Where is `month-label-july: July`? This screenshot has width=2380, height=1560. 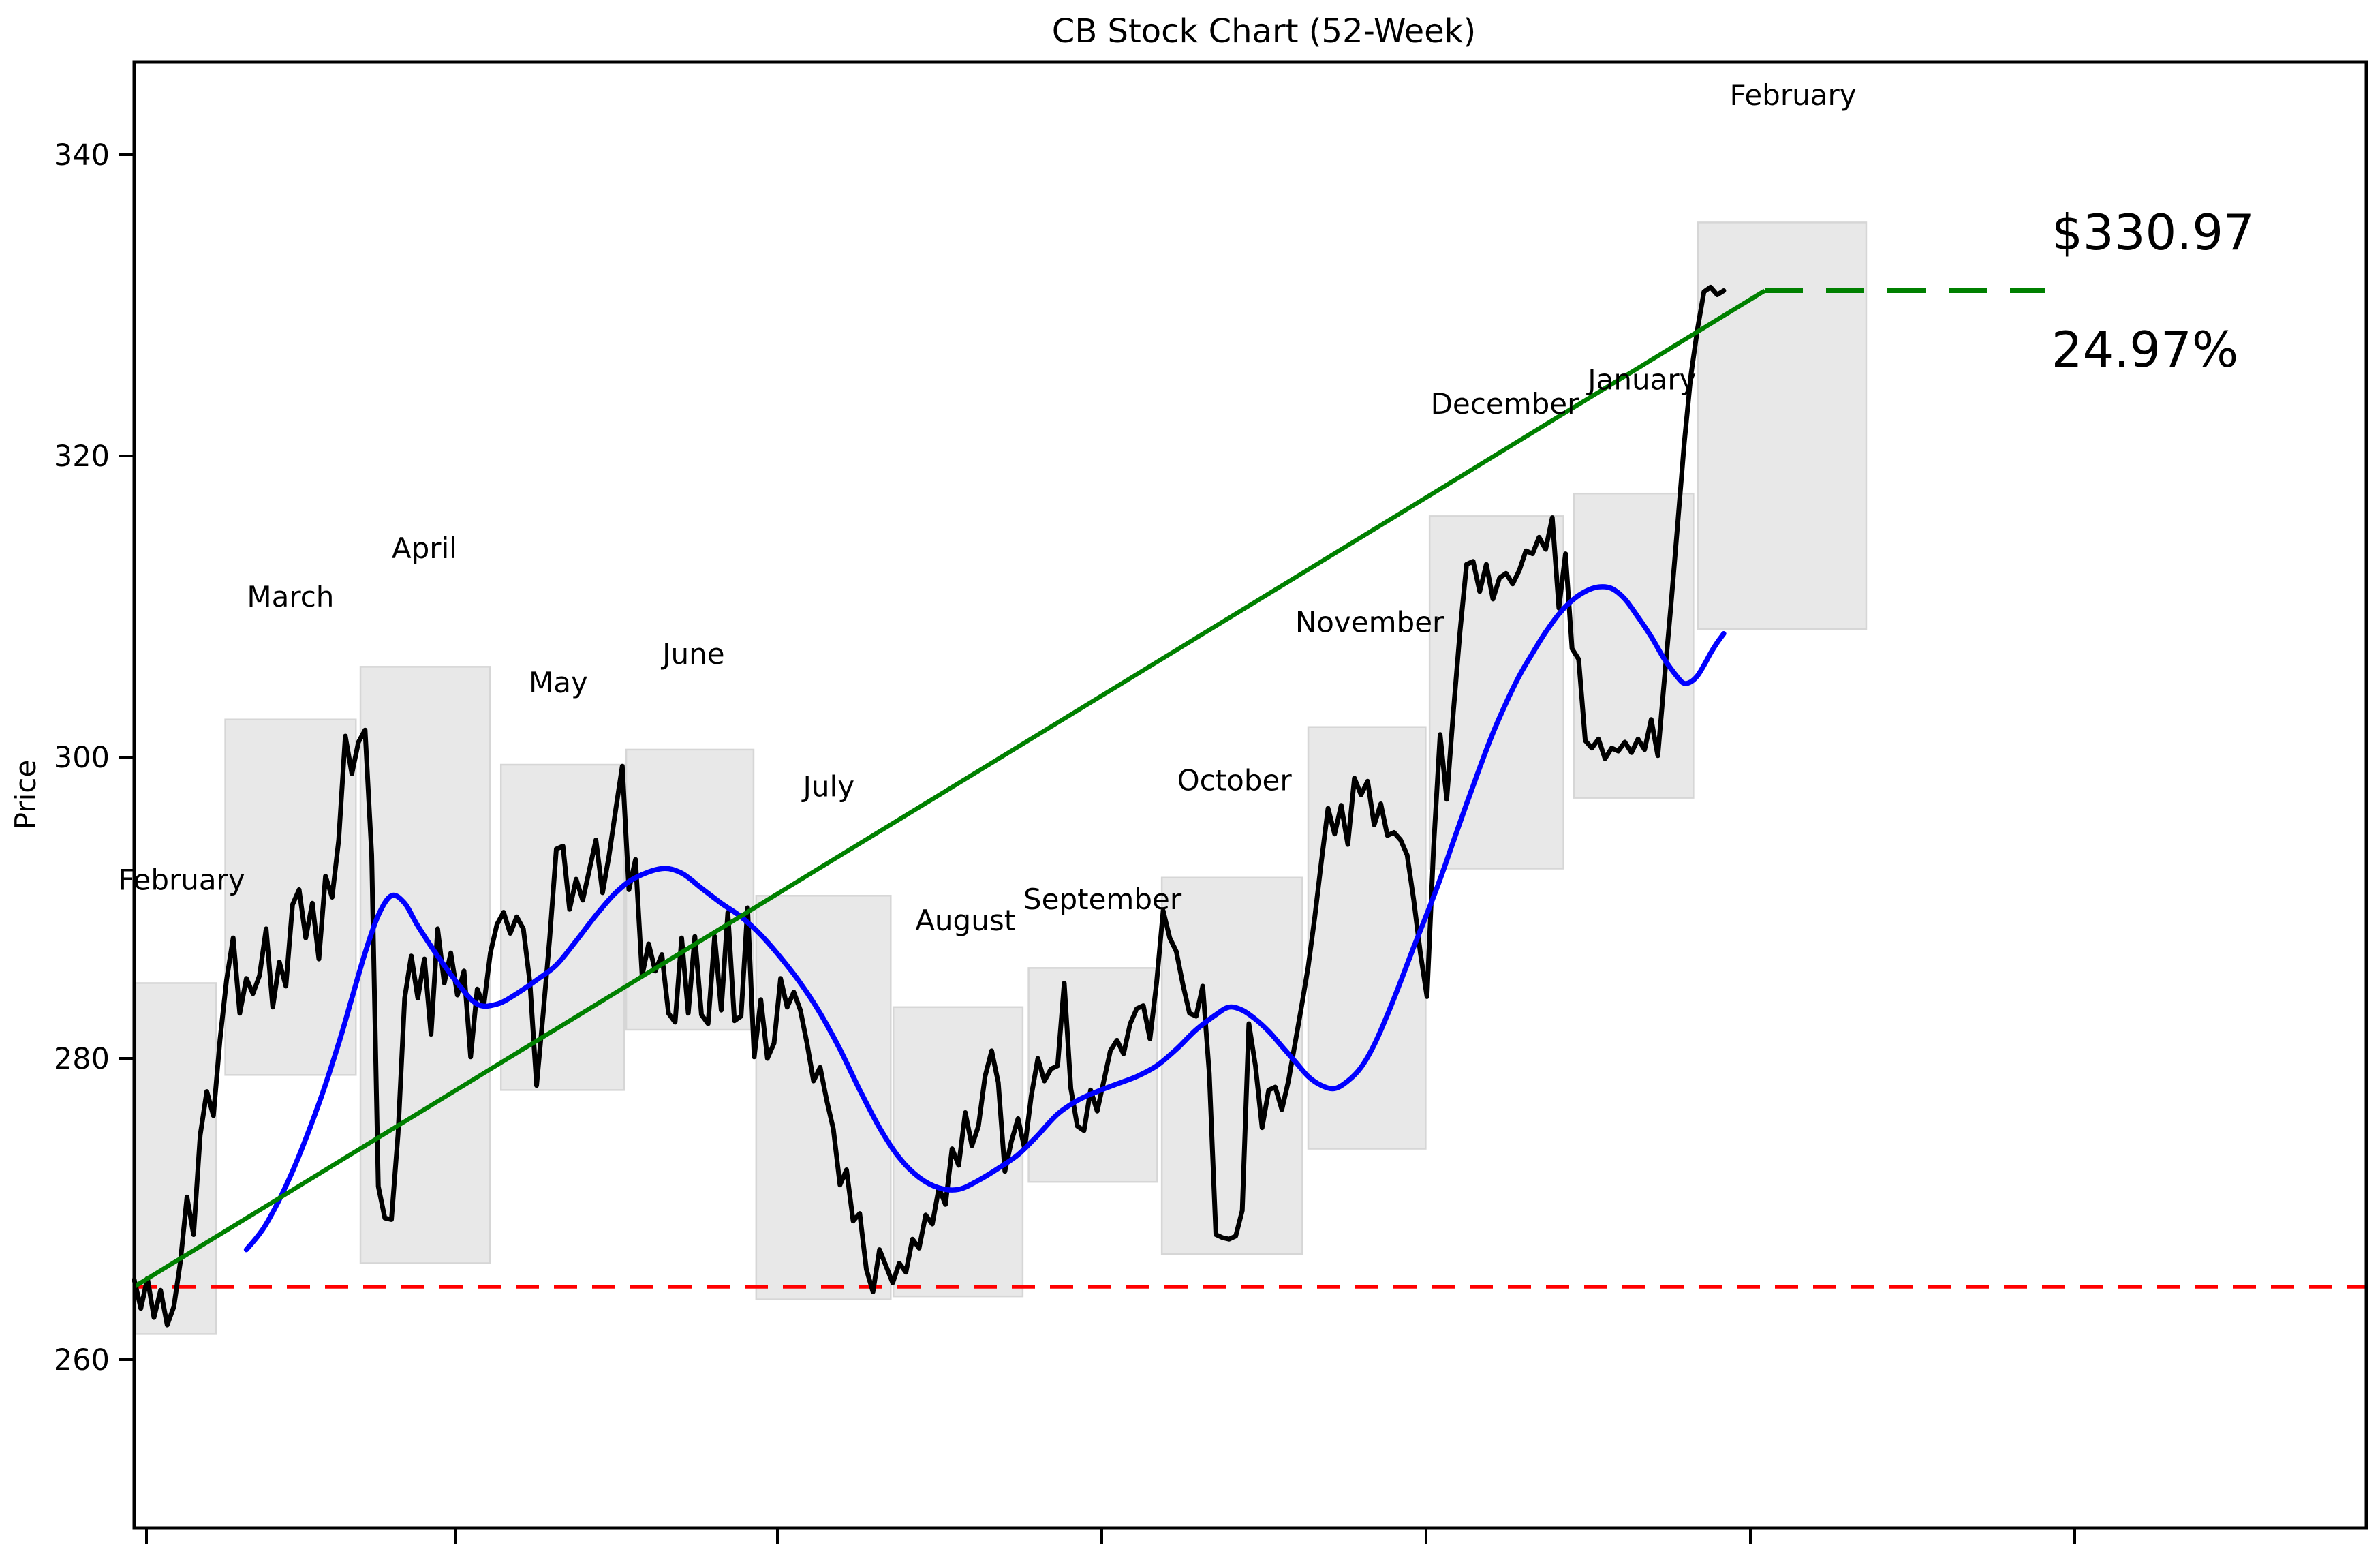 month-label-july: July is located at coordinates (828, 786).